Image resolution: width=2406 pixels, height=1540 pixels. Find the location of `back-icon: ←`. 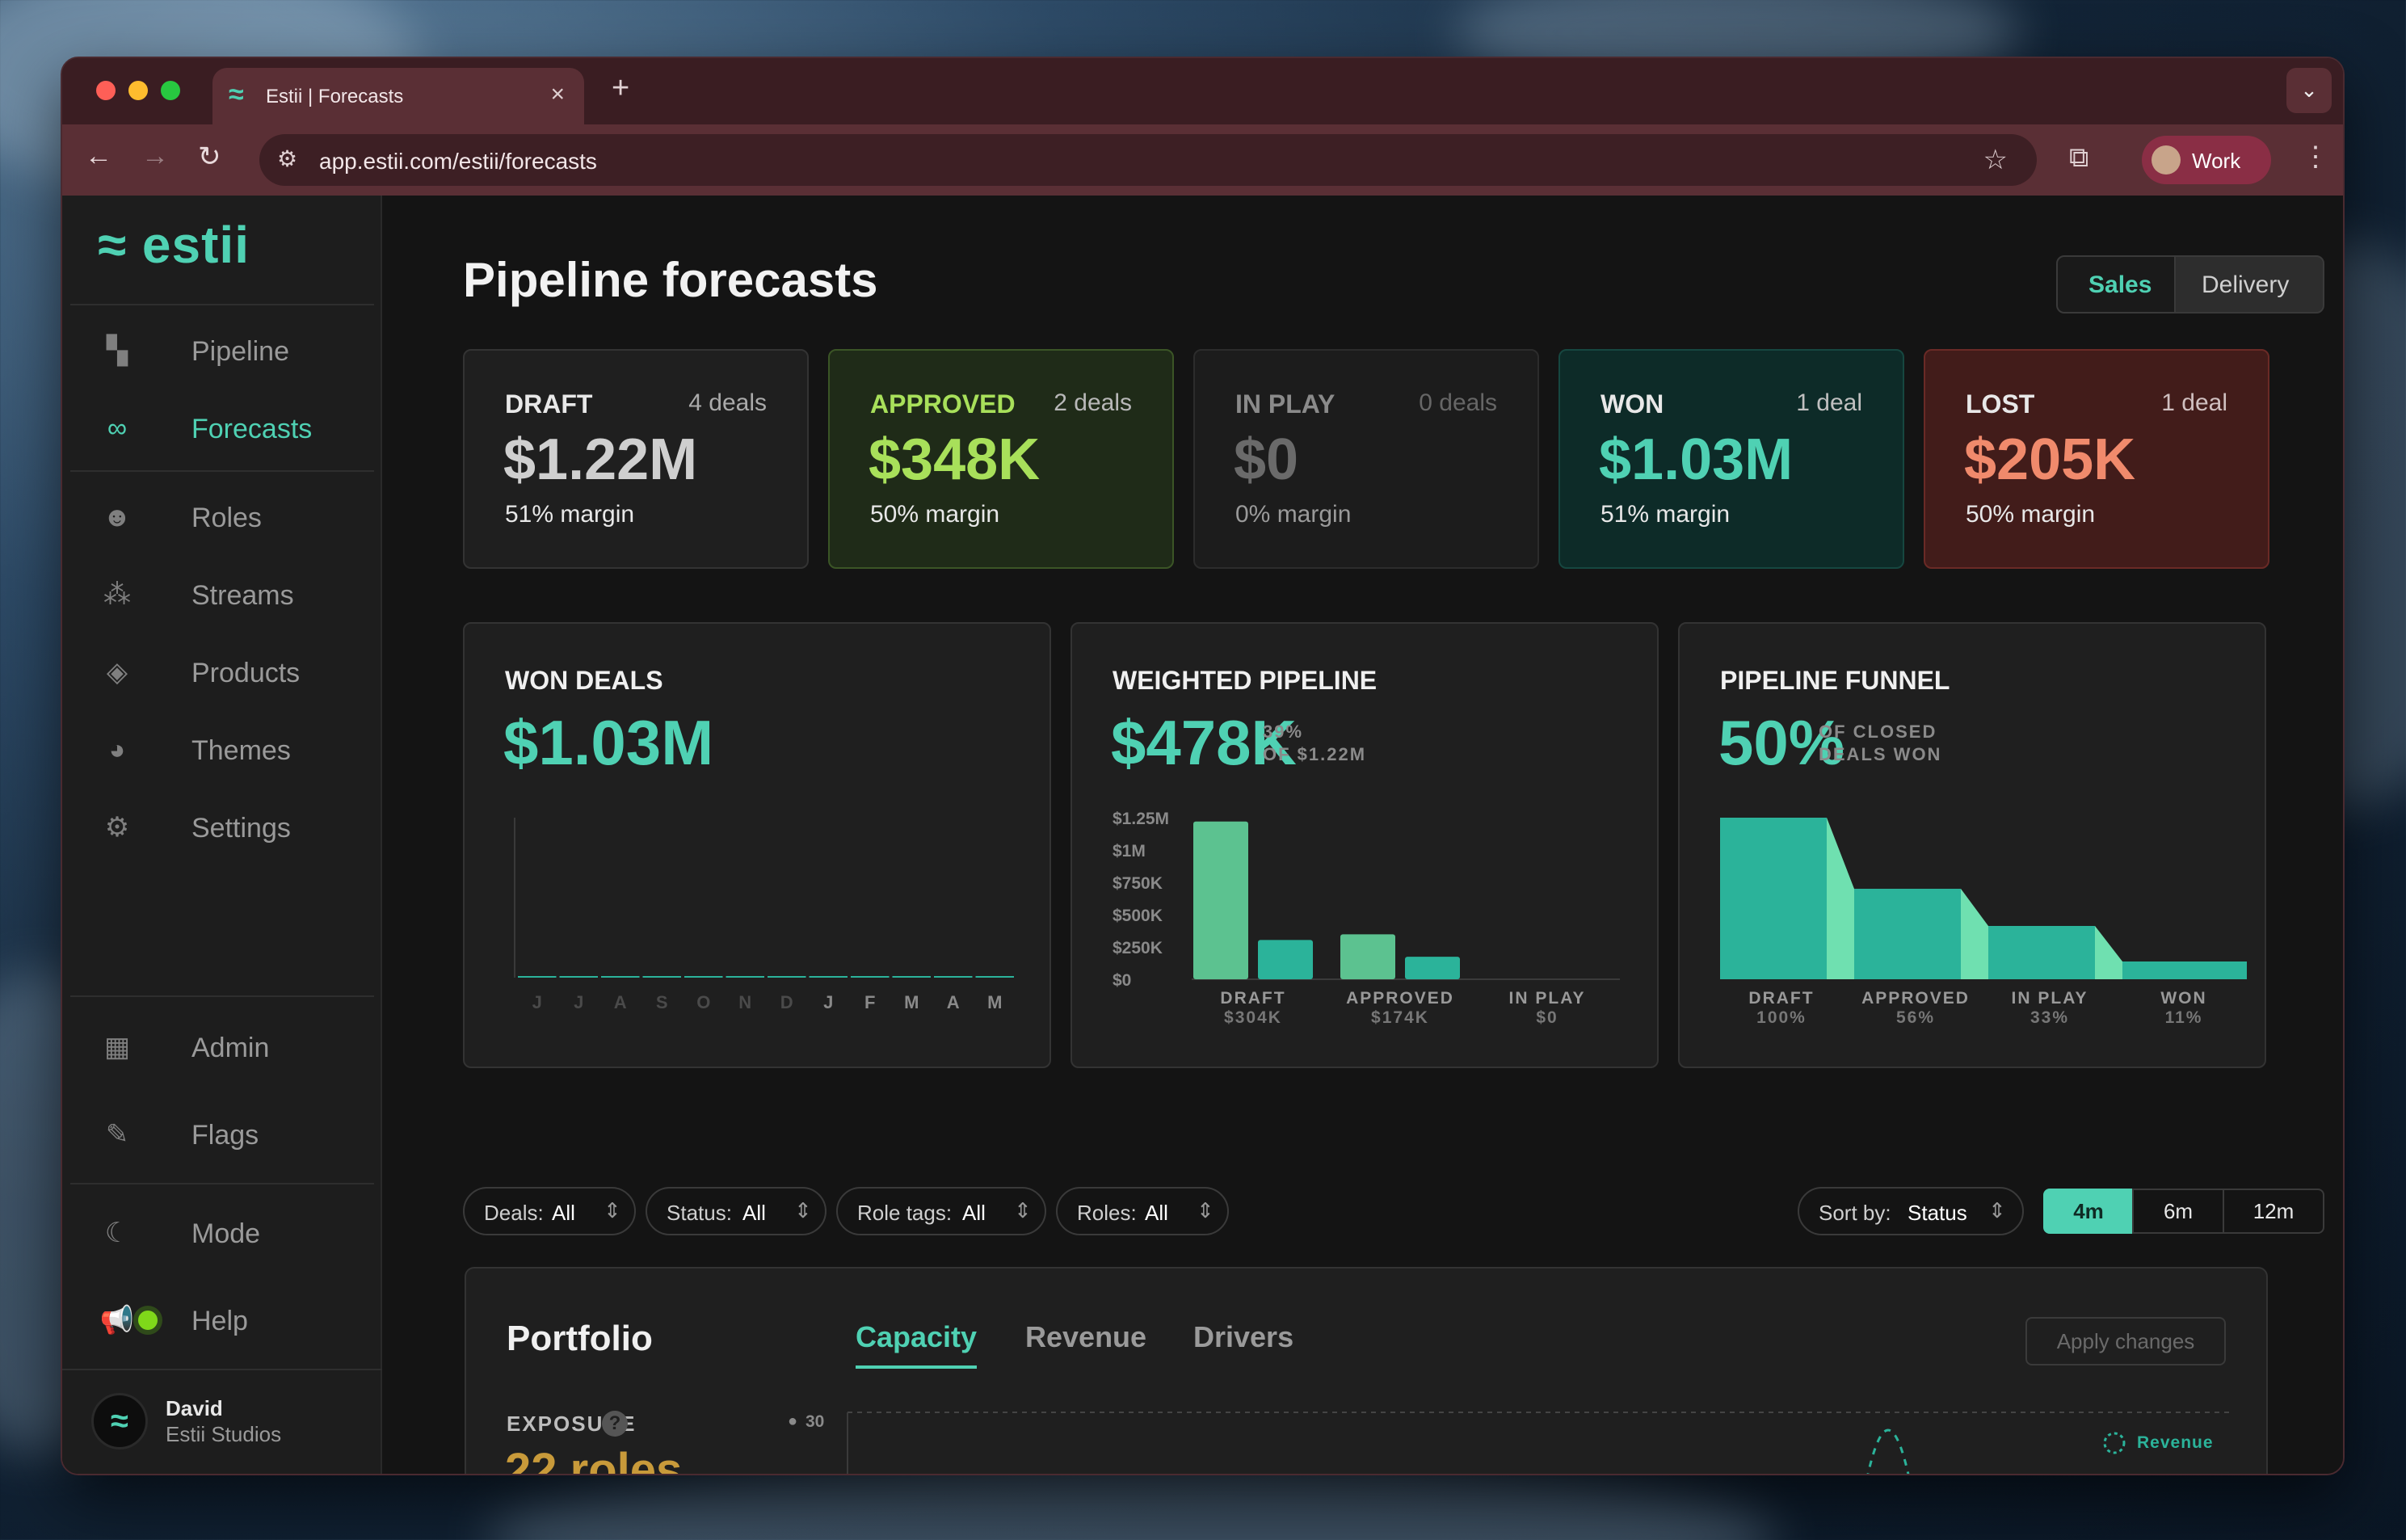

back-icon: ← is located at coordinates (98, 156).